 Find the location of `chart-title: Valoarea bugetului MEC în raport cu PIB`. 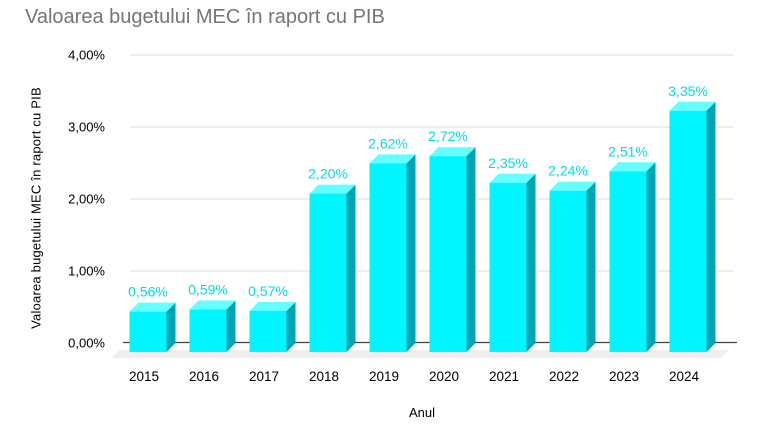

chart-title: Valoarea bugetului MEC în raport cu PIB is located at coordinates (205, 17).